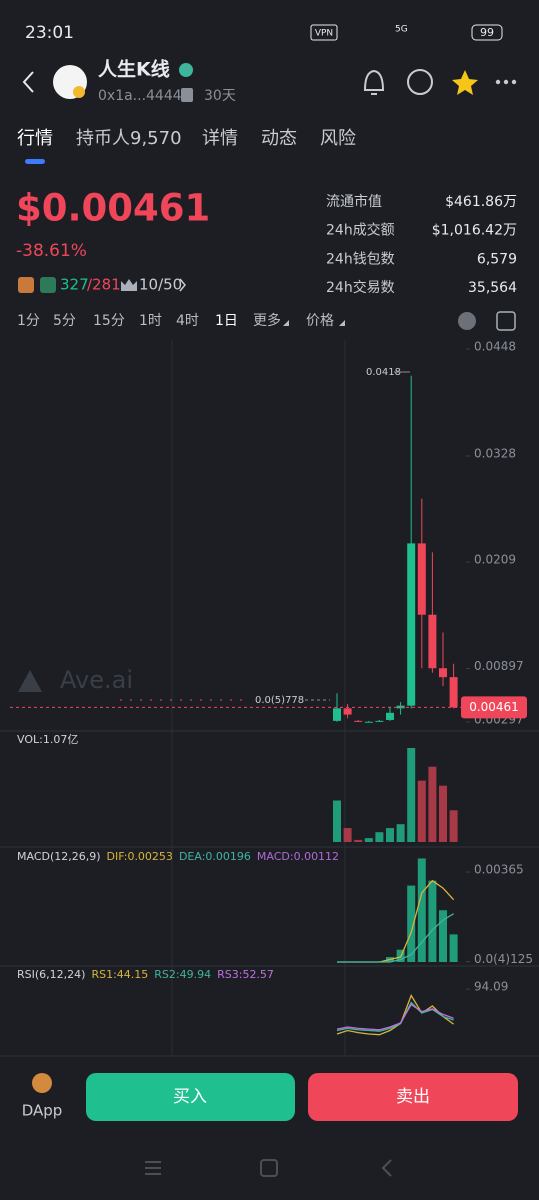  Describe the element at coordinates (467, 321) in the screenshot. I see `indicator-button` at that location.